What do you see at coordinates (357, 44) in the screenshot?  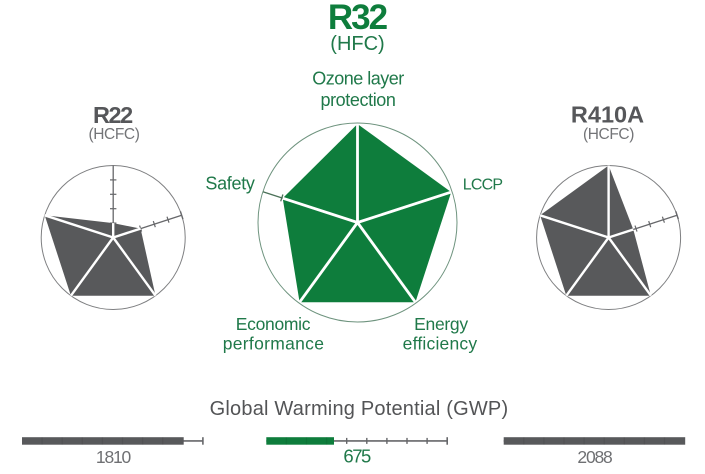 I see `svg-text: (HFC)` at bounding box center [357, 44].